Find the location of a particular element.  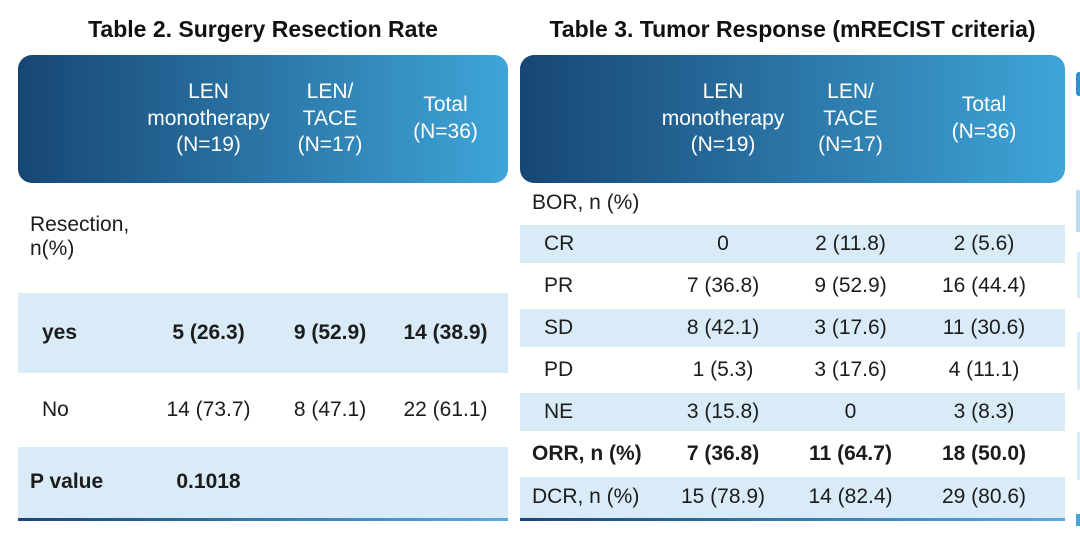

row-label-pr: PR is located at coordinates (559, 285).